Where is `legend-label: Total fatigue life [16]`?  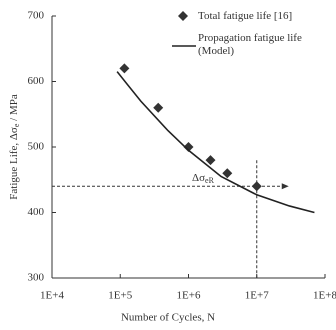 legend-label: Total fatigue life [16] is located at coordinates (245, 16).